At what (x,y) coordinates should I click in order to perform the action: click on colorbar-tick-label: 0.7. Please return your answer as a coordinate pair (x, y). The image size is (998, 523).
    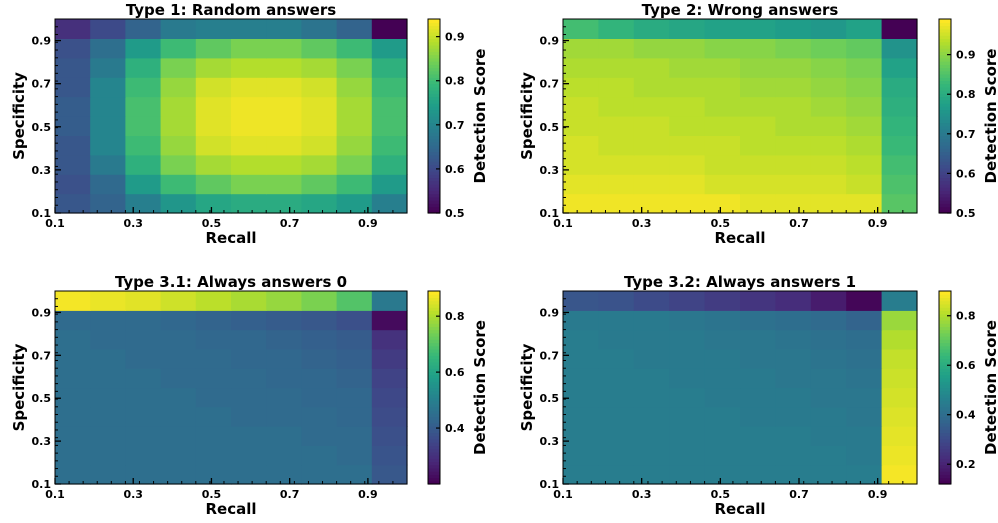
    Looking at the image, I should click on (966, 134).